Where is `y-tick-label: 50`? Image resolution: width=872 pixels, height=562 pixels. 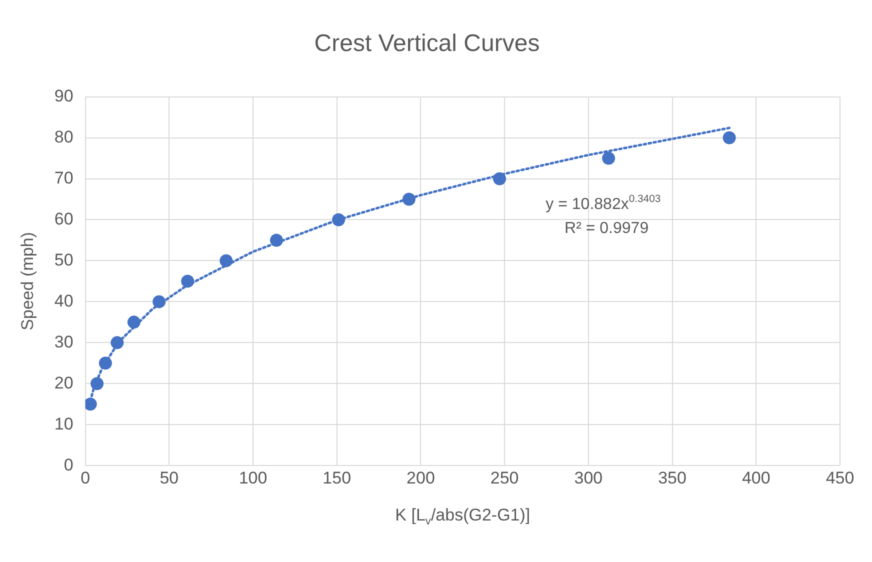
y-tick-label: 50 is located at coordinates (64, 260).